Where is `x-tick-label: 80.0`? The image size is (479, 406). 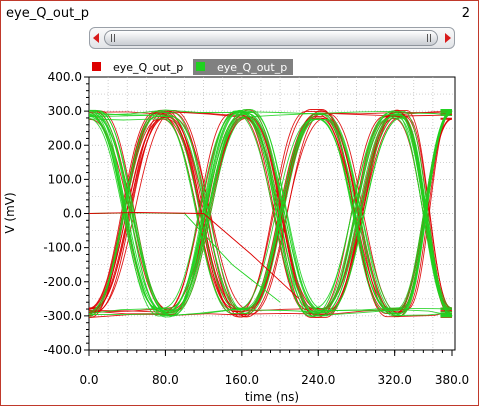
x-tick-label: 80.0 is located at coordinates (165, 380).